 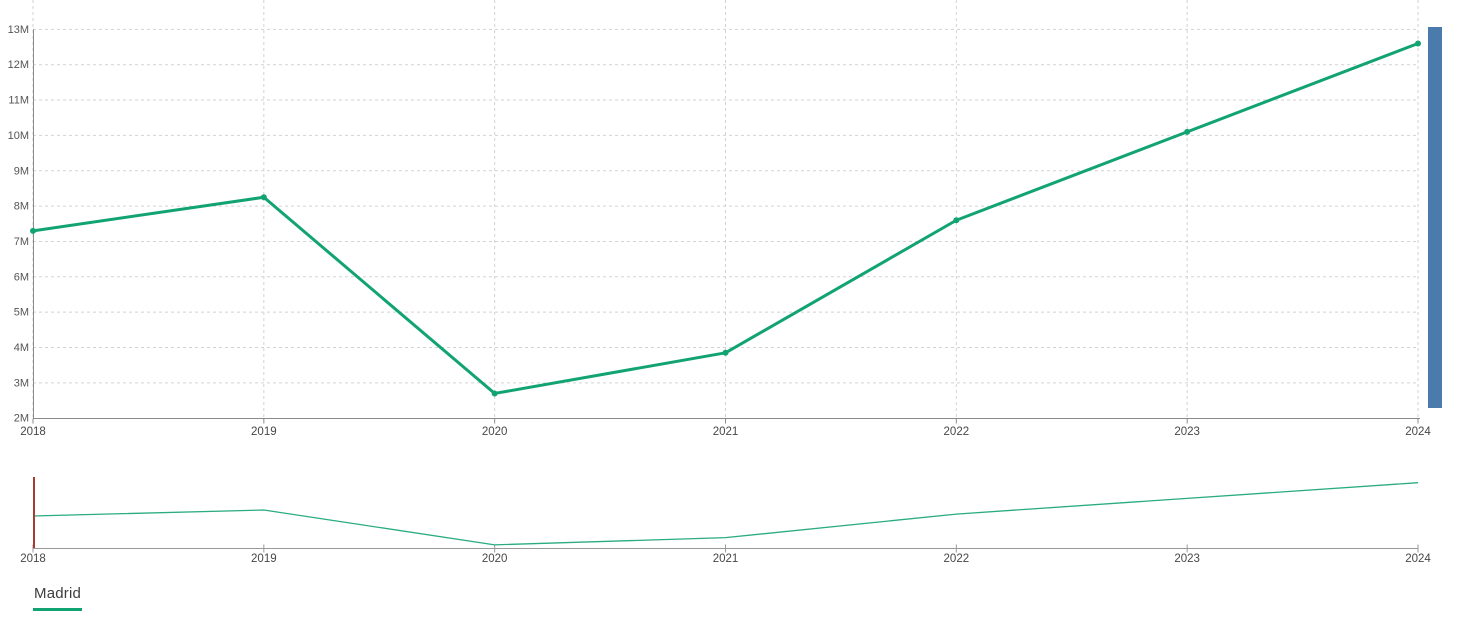 What do you see at coordinates (21, 383) in the screenshot?
I see `y-tick-label: 3M` at bounding box center [21, 383].